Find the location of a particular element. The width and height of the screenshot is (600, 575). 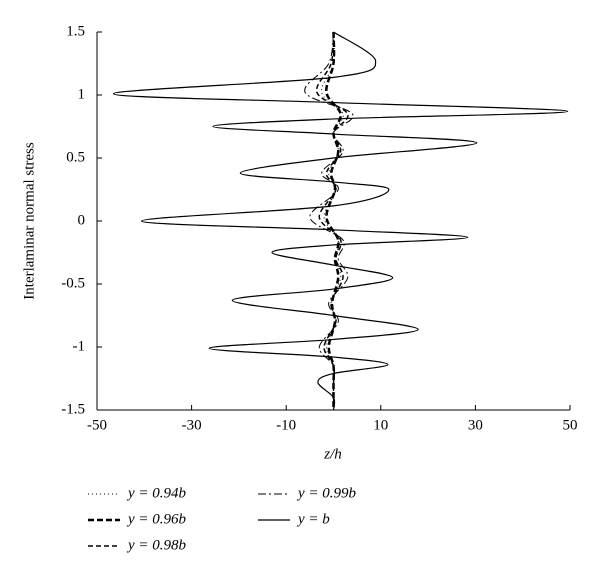

legend-label: y = 0.96b is located at coordinates (156, 519).